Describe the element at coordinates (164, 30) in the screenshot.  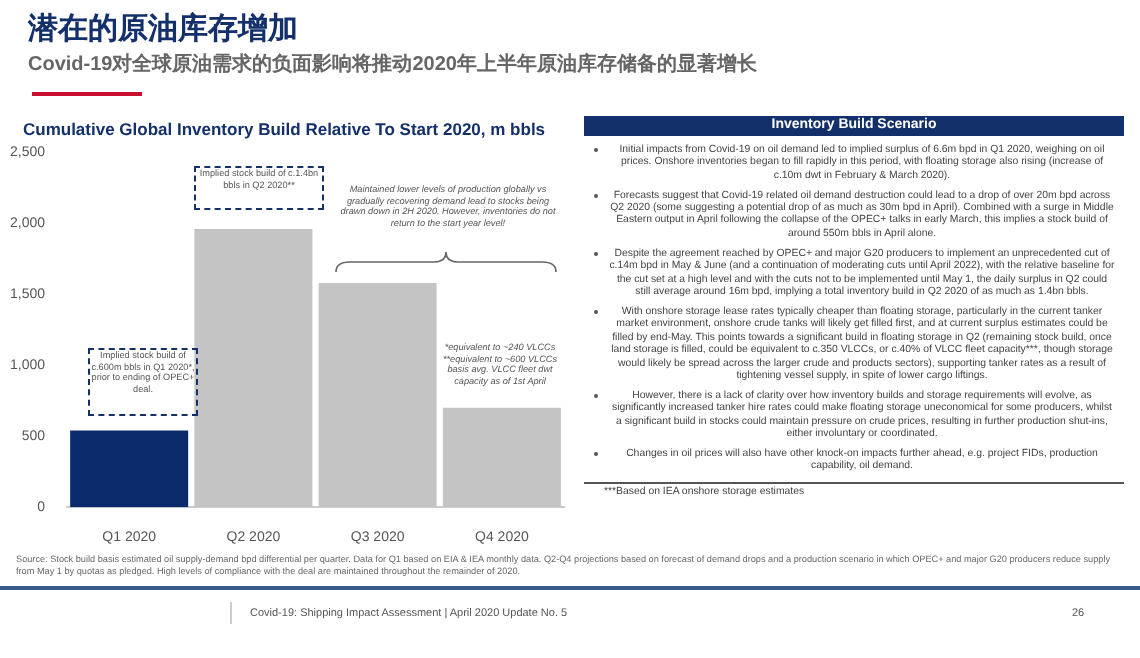
I see `text: 潜在的原油库存增加` at that location.